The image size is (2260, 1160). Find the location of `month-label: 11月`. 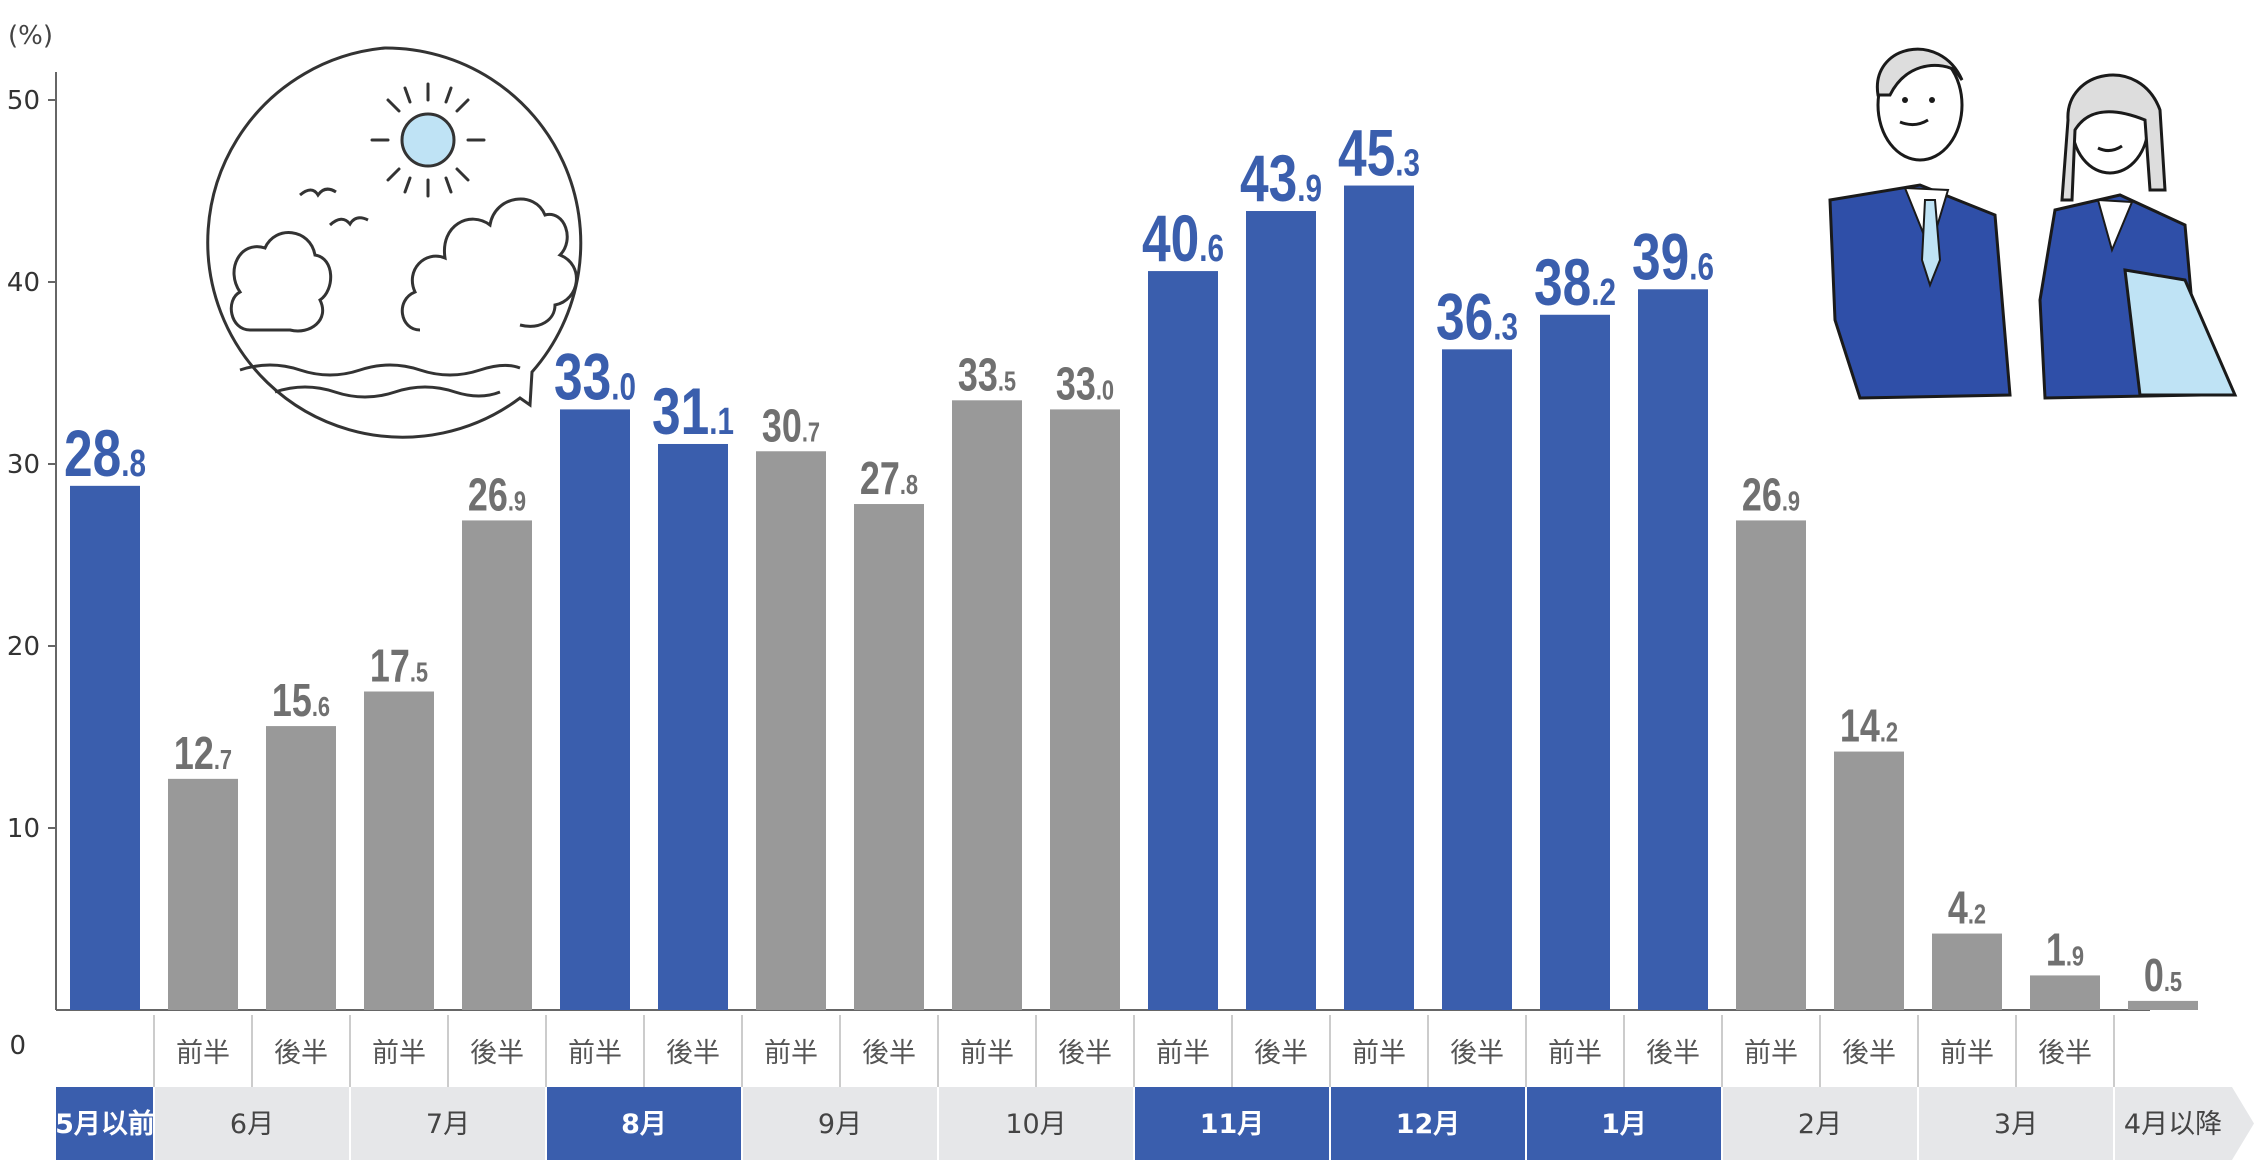

month-label: 11月 is located at coordinates (1232, 1124).